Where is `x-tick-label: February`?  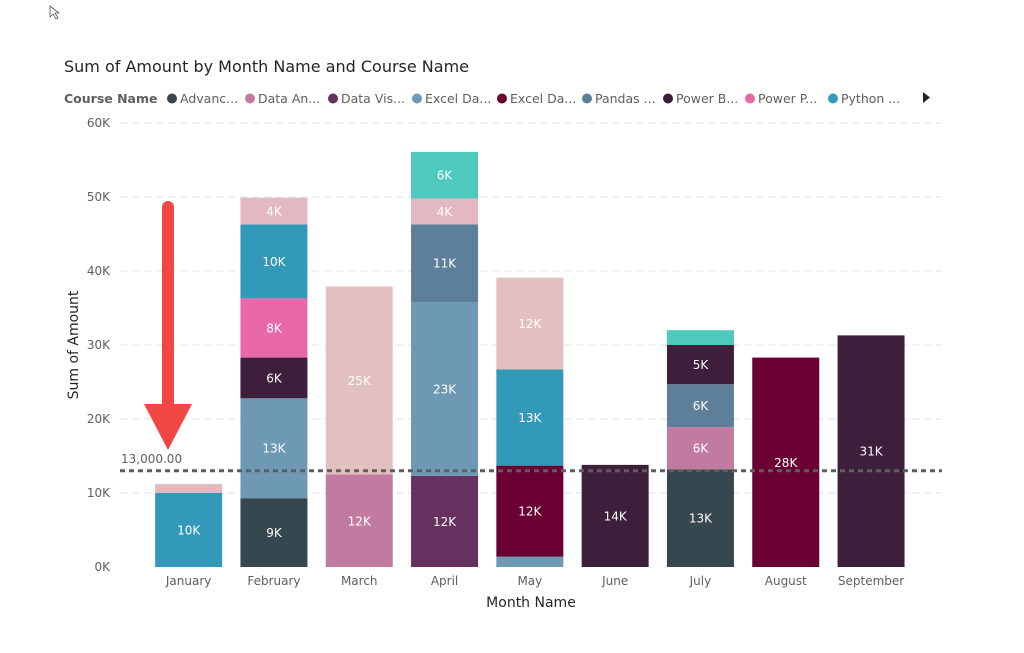 x-tick-label: February is located at coordinates (273, 581).